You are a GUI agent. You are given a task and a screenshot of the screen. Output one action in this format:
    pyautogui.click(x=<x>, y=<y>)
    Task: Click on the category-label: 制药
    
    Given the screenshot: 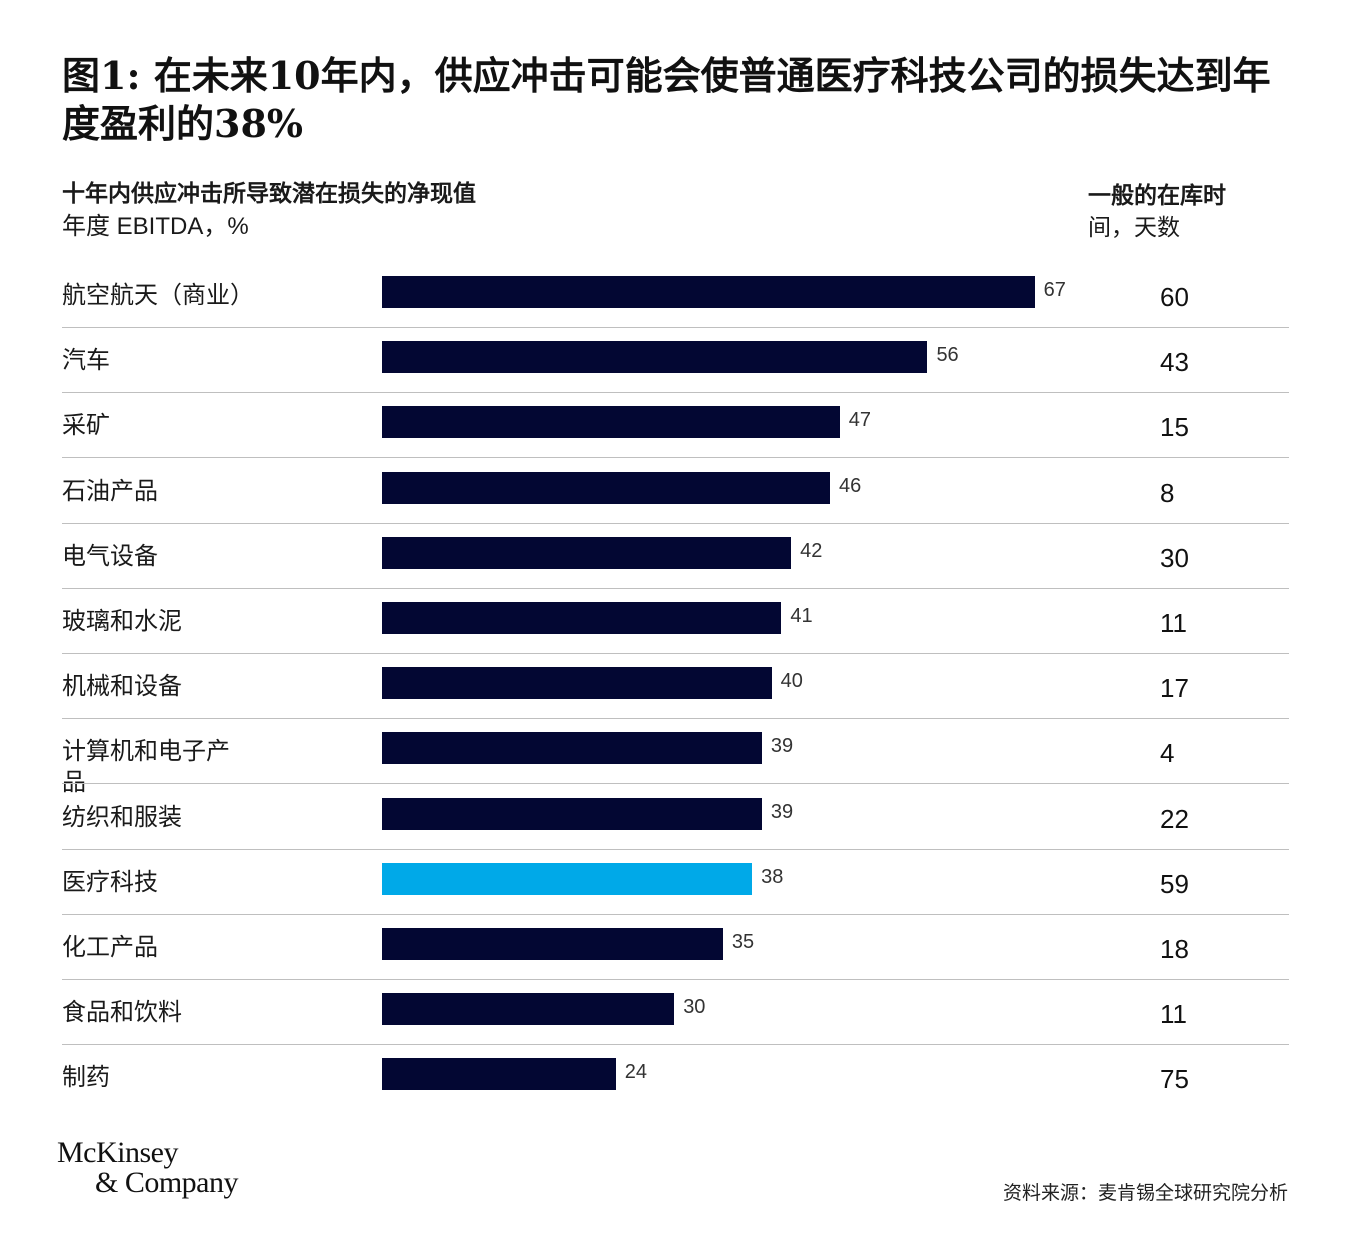 What is the action you would take?
    pyautogui.click(x=86, y=1077)
    